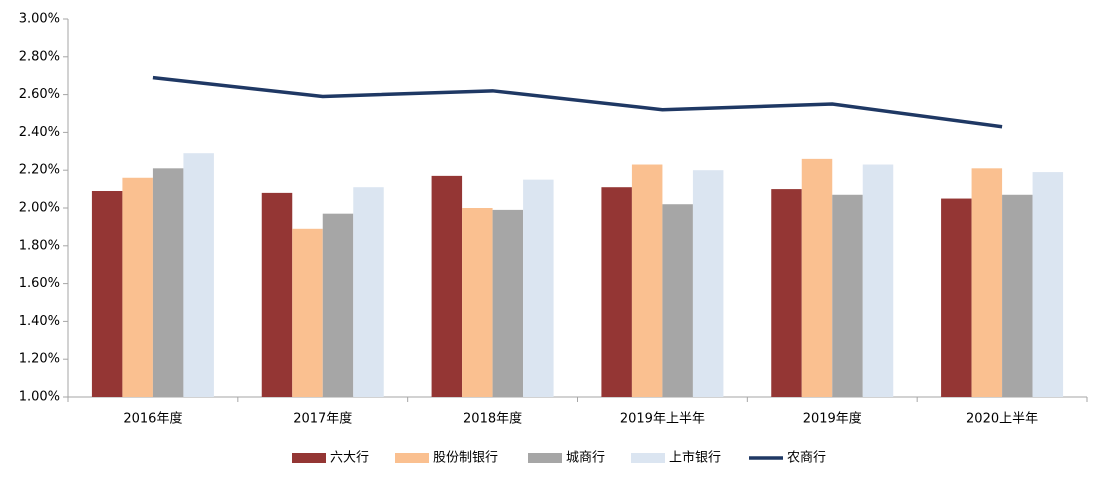  What do you see at coordinates (662, 419) in the screenshot?
I see `x-tick-label: 2019年上半年` at bounding box center [662, 419].